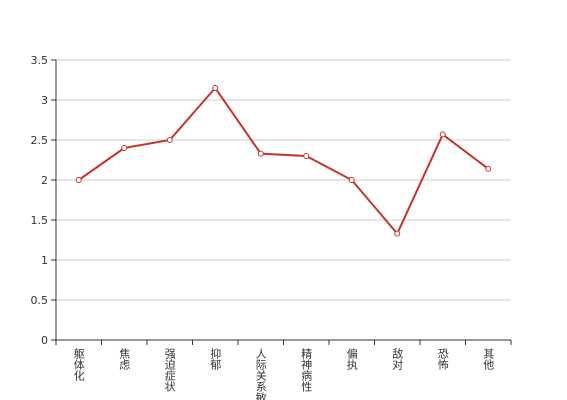  What do you see at coordinates (488, 359) in the screenshot?
I see `x-tick-label: 其他` at bounding box center [488, 359].